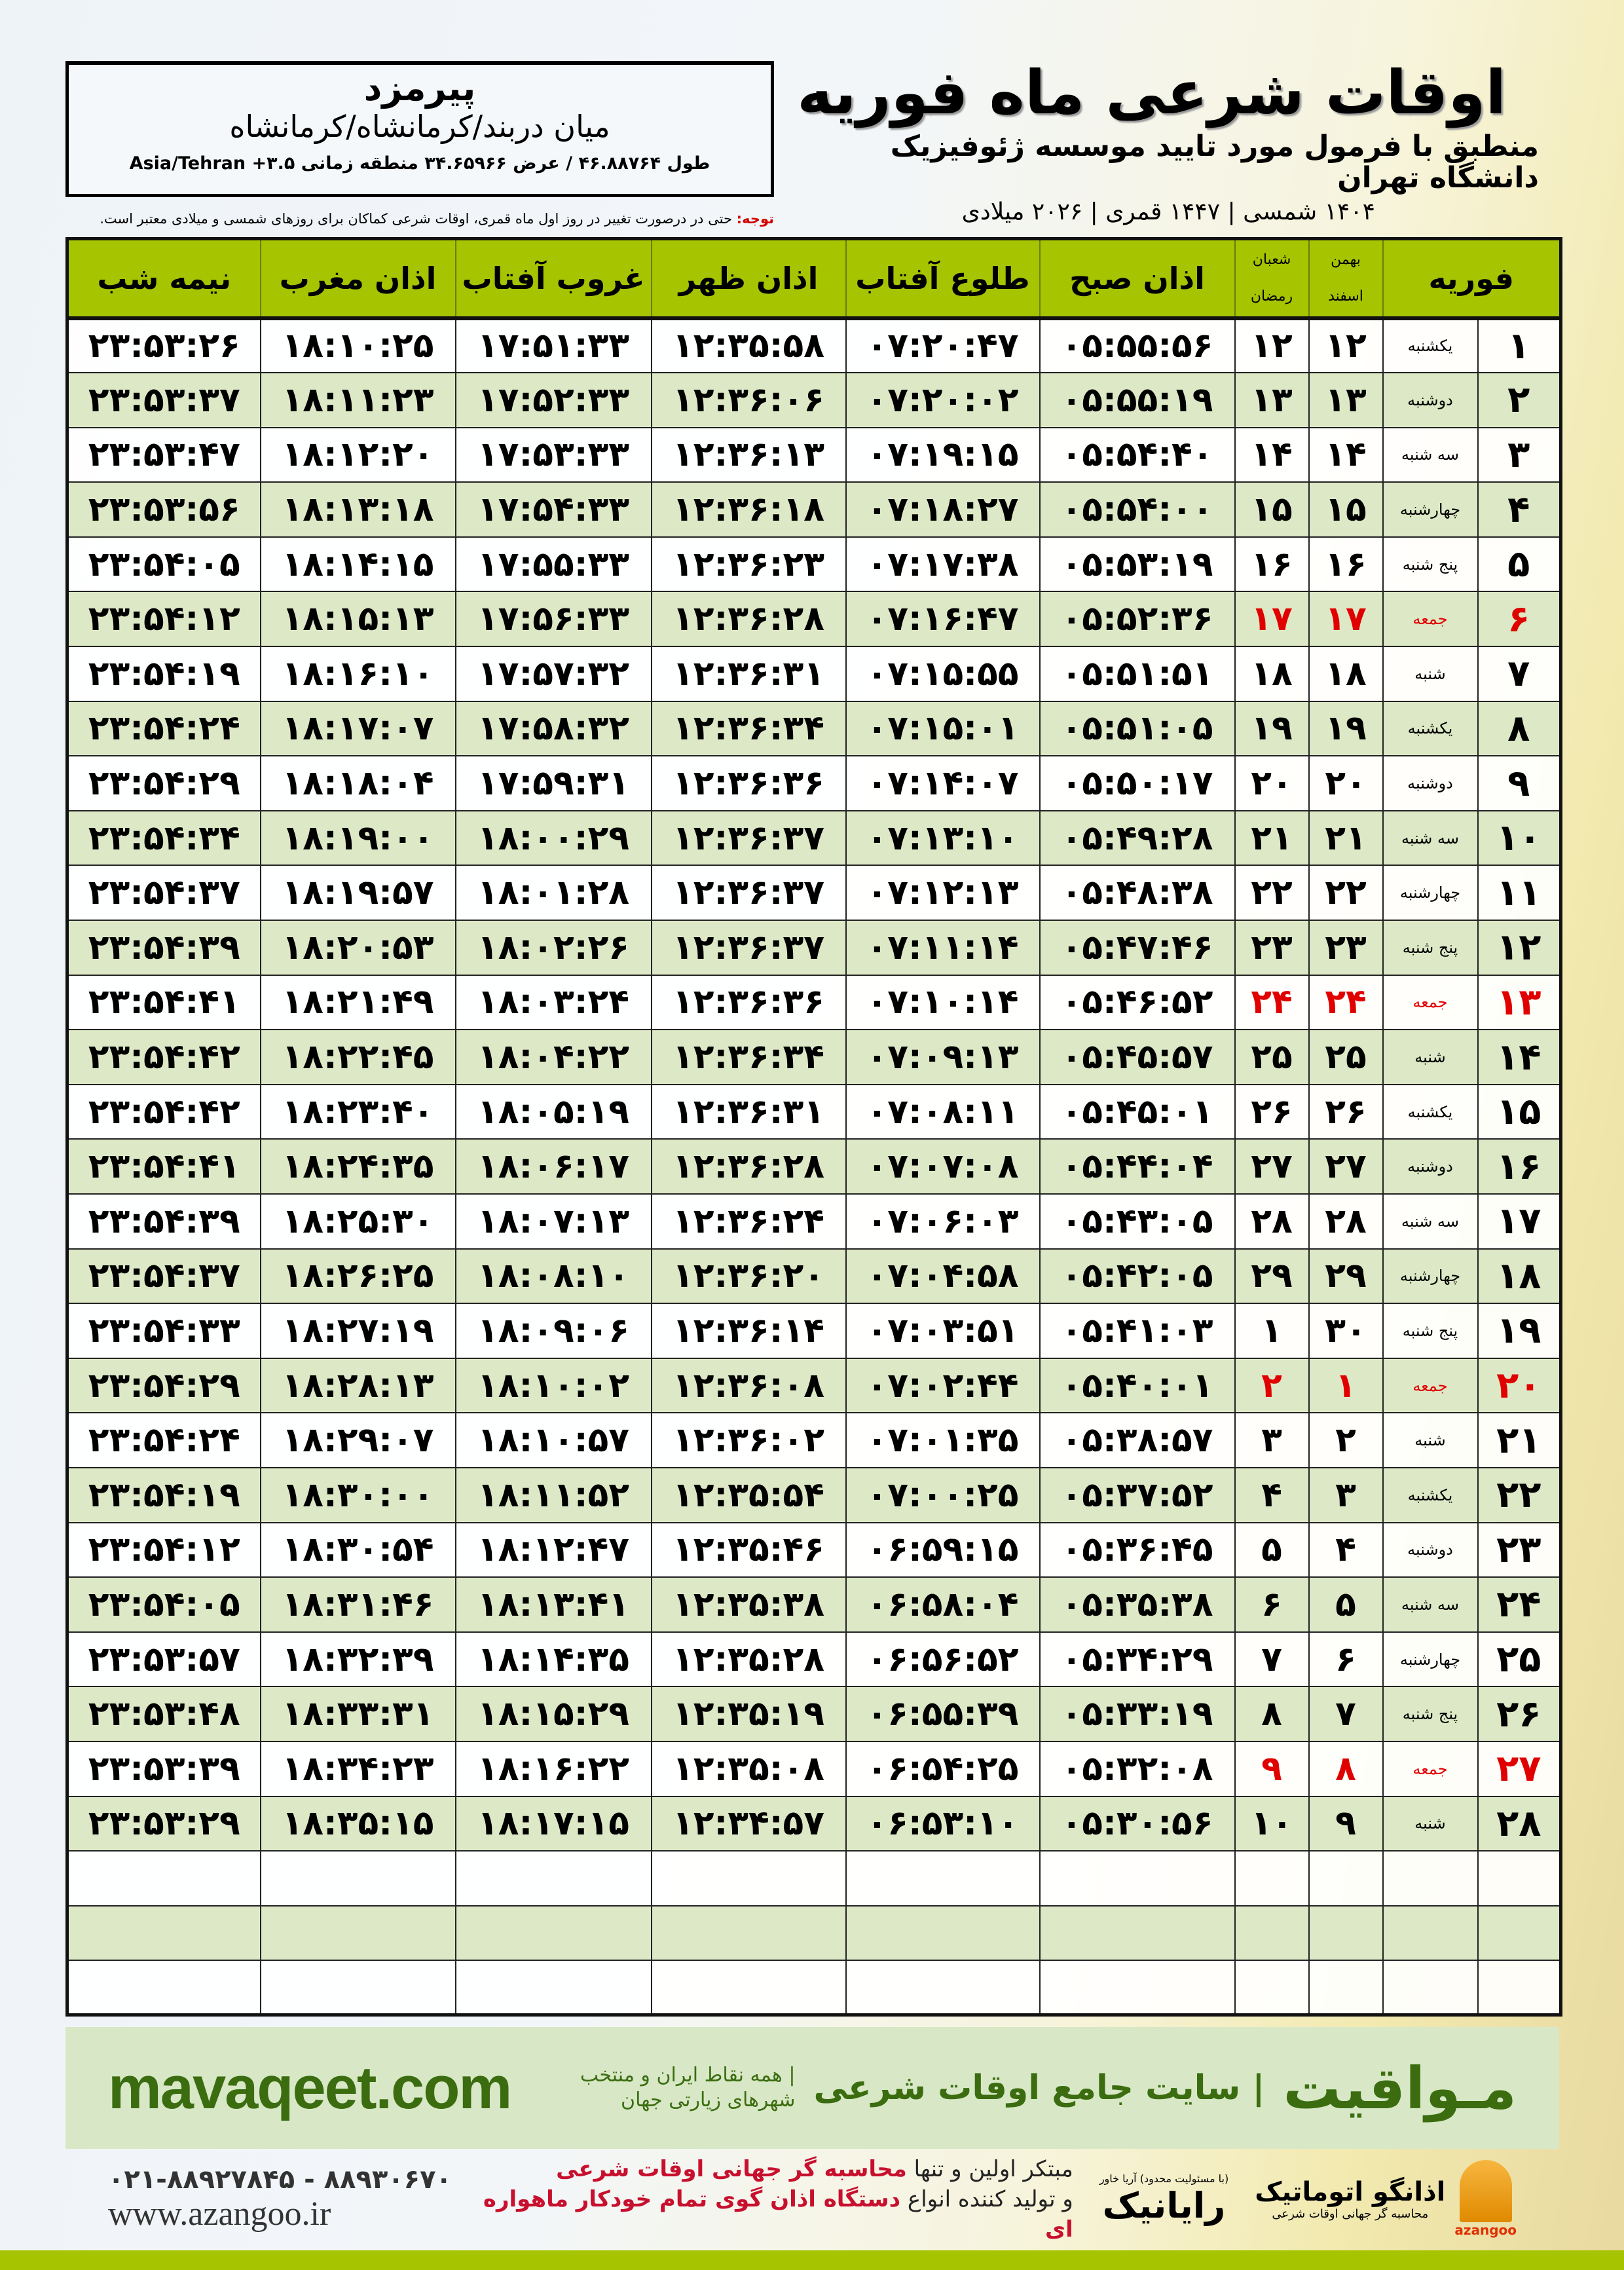  I want to click on shaban-day: ۱۸, so click(1272, 674).